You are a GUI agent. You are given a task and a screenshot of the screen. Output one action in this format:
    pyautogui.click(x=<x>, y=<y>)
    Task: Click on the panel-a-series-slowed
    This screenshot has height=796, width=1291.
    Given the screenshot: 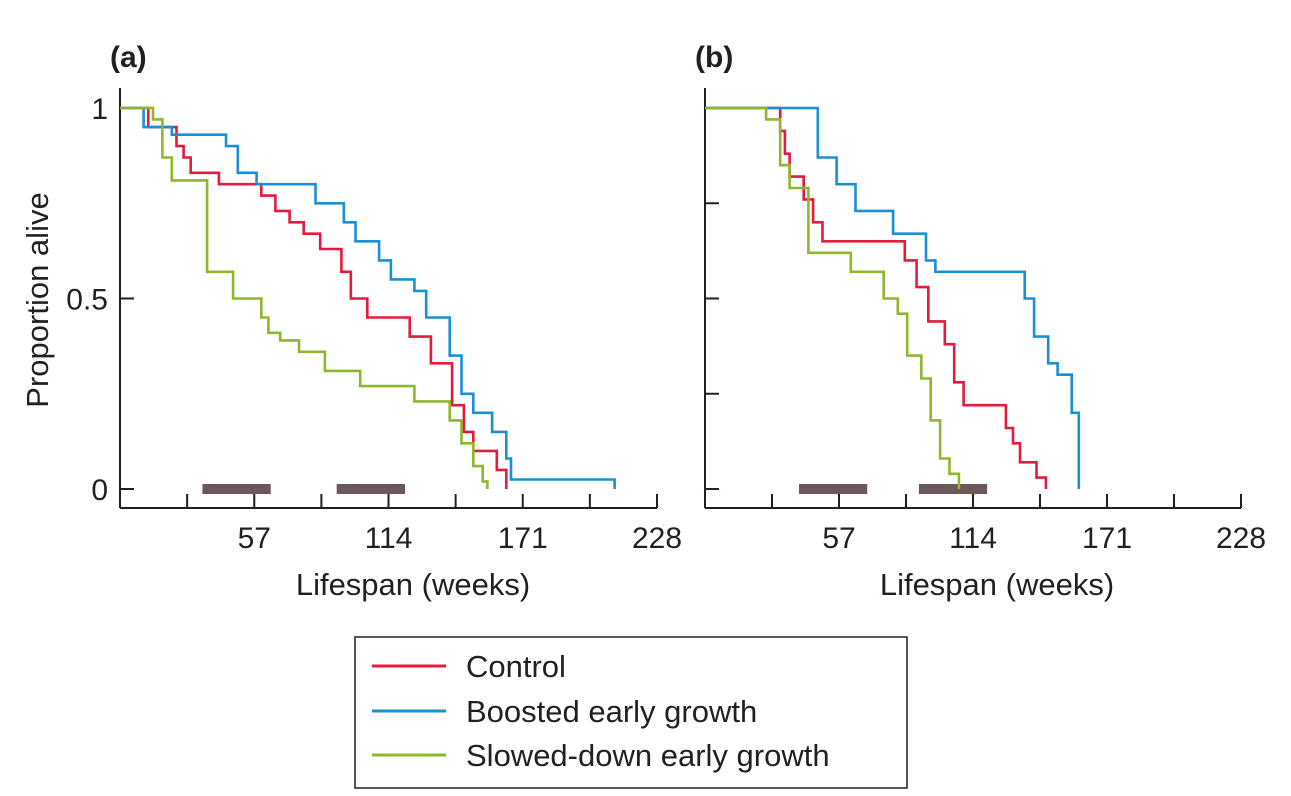 What is the action you would take?
    pyautogui.click(x=304, y=297)
    